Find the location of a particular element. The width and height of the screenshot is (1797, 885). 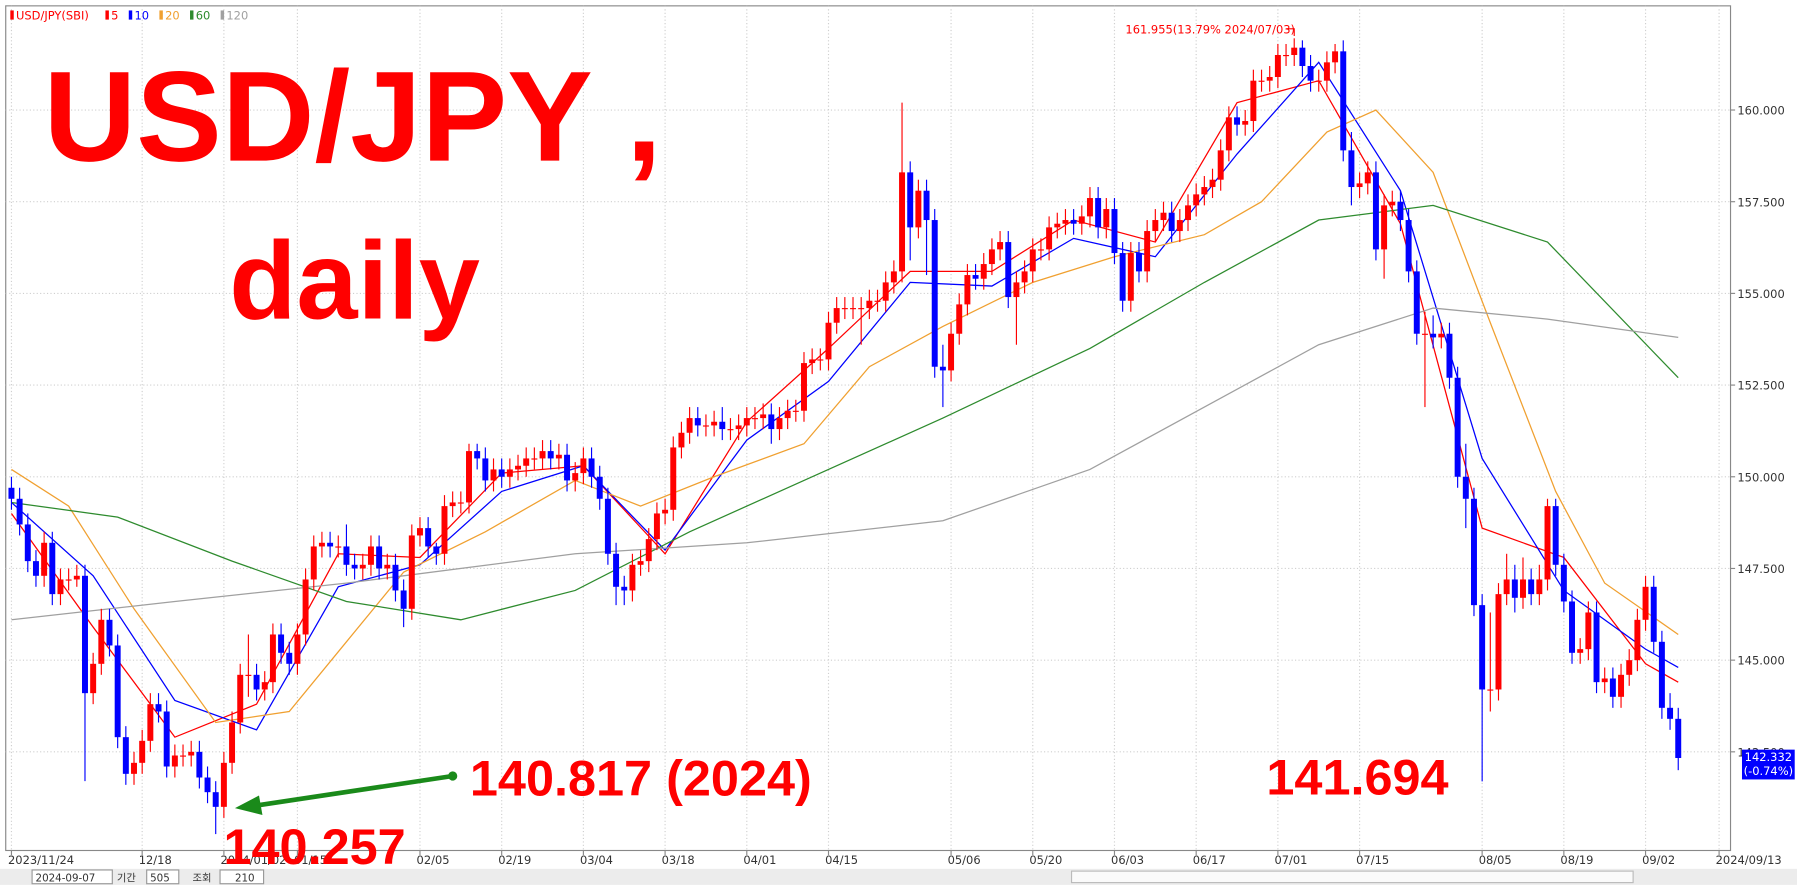

overlay-note-aug: 141.694 is located at coordinates (1357, 776).